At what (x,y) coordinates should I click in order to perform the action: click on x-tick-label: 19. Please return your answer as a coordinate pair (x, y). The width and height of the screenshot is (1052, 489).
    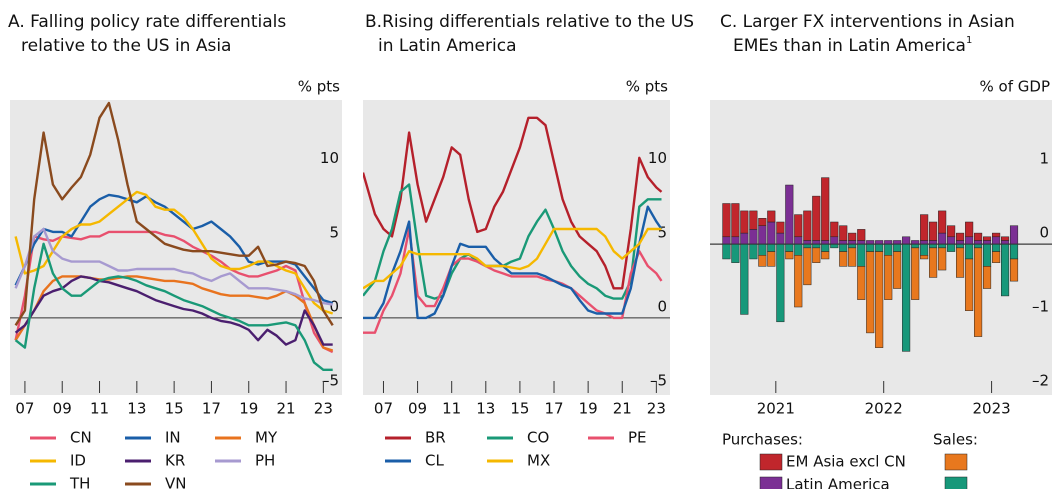
    Looking at the image, I should click on (588, 409).